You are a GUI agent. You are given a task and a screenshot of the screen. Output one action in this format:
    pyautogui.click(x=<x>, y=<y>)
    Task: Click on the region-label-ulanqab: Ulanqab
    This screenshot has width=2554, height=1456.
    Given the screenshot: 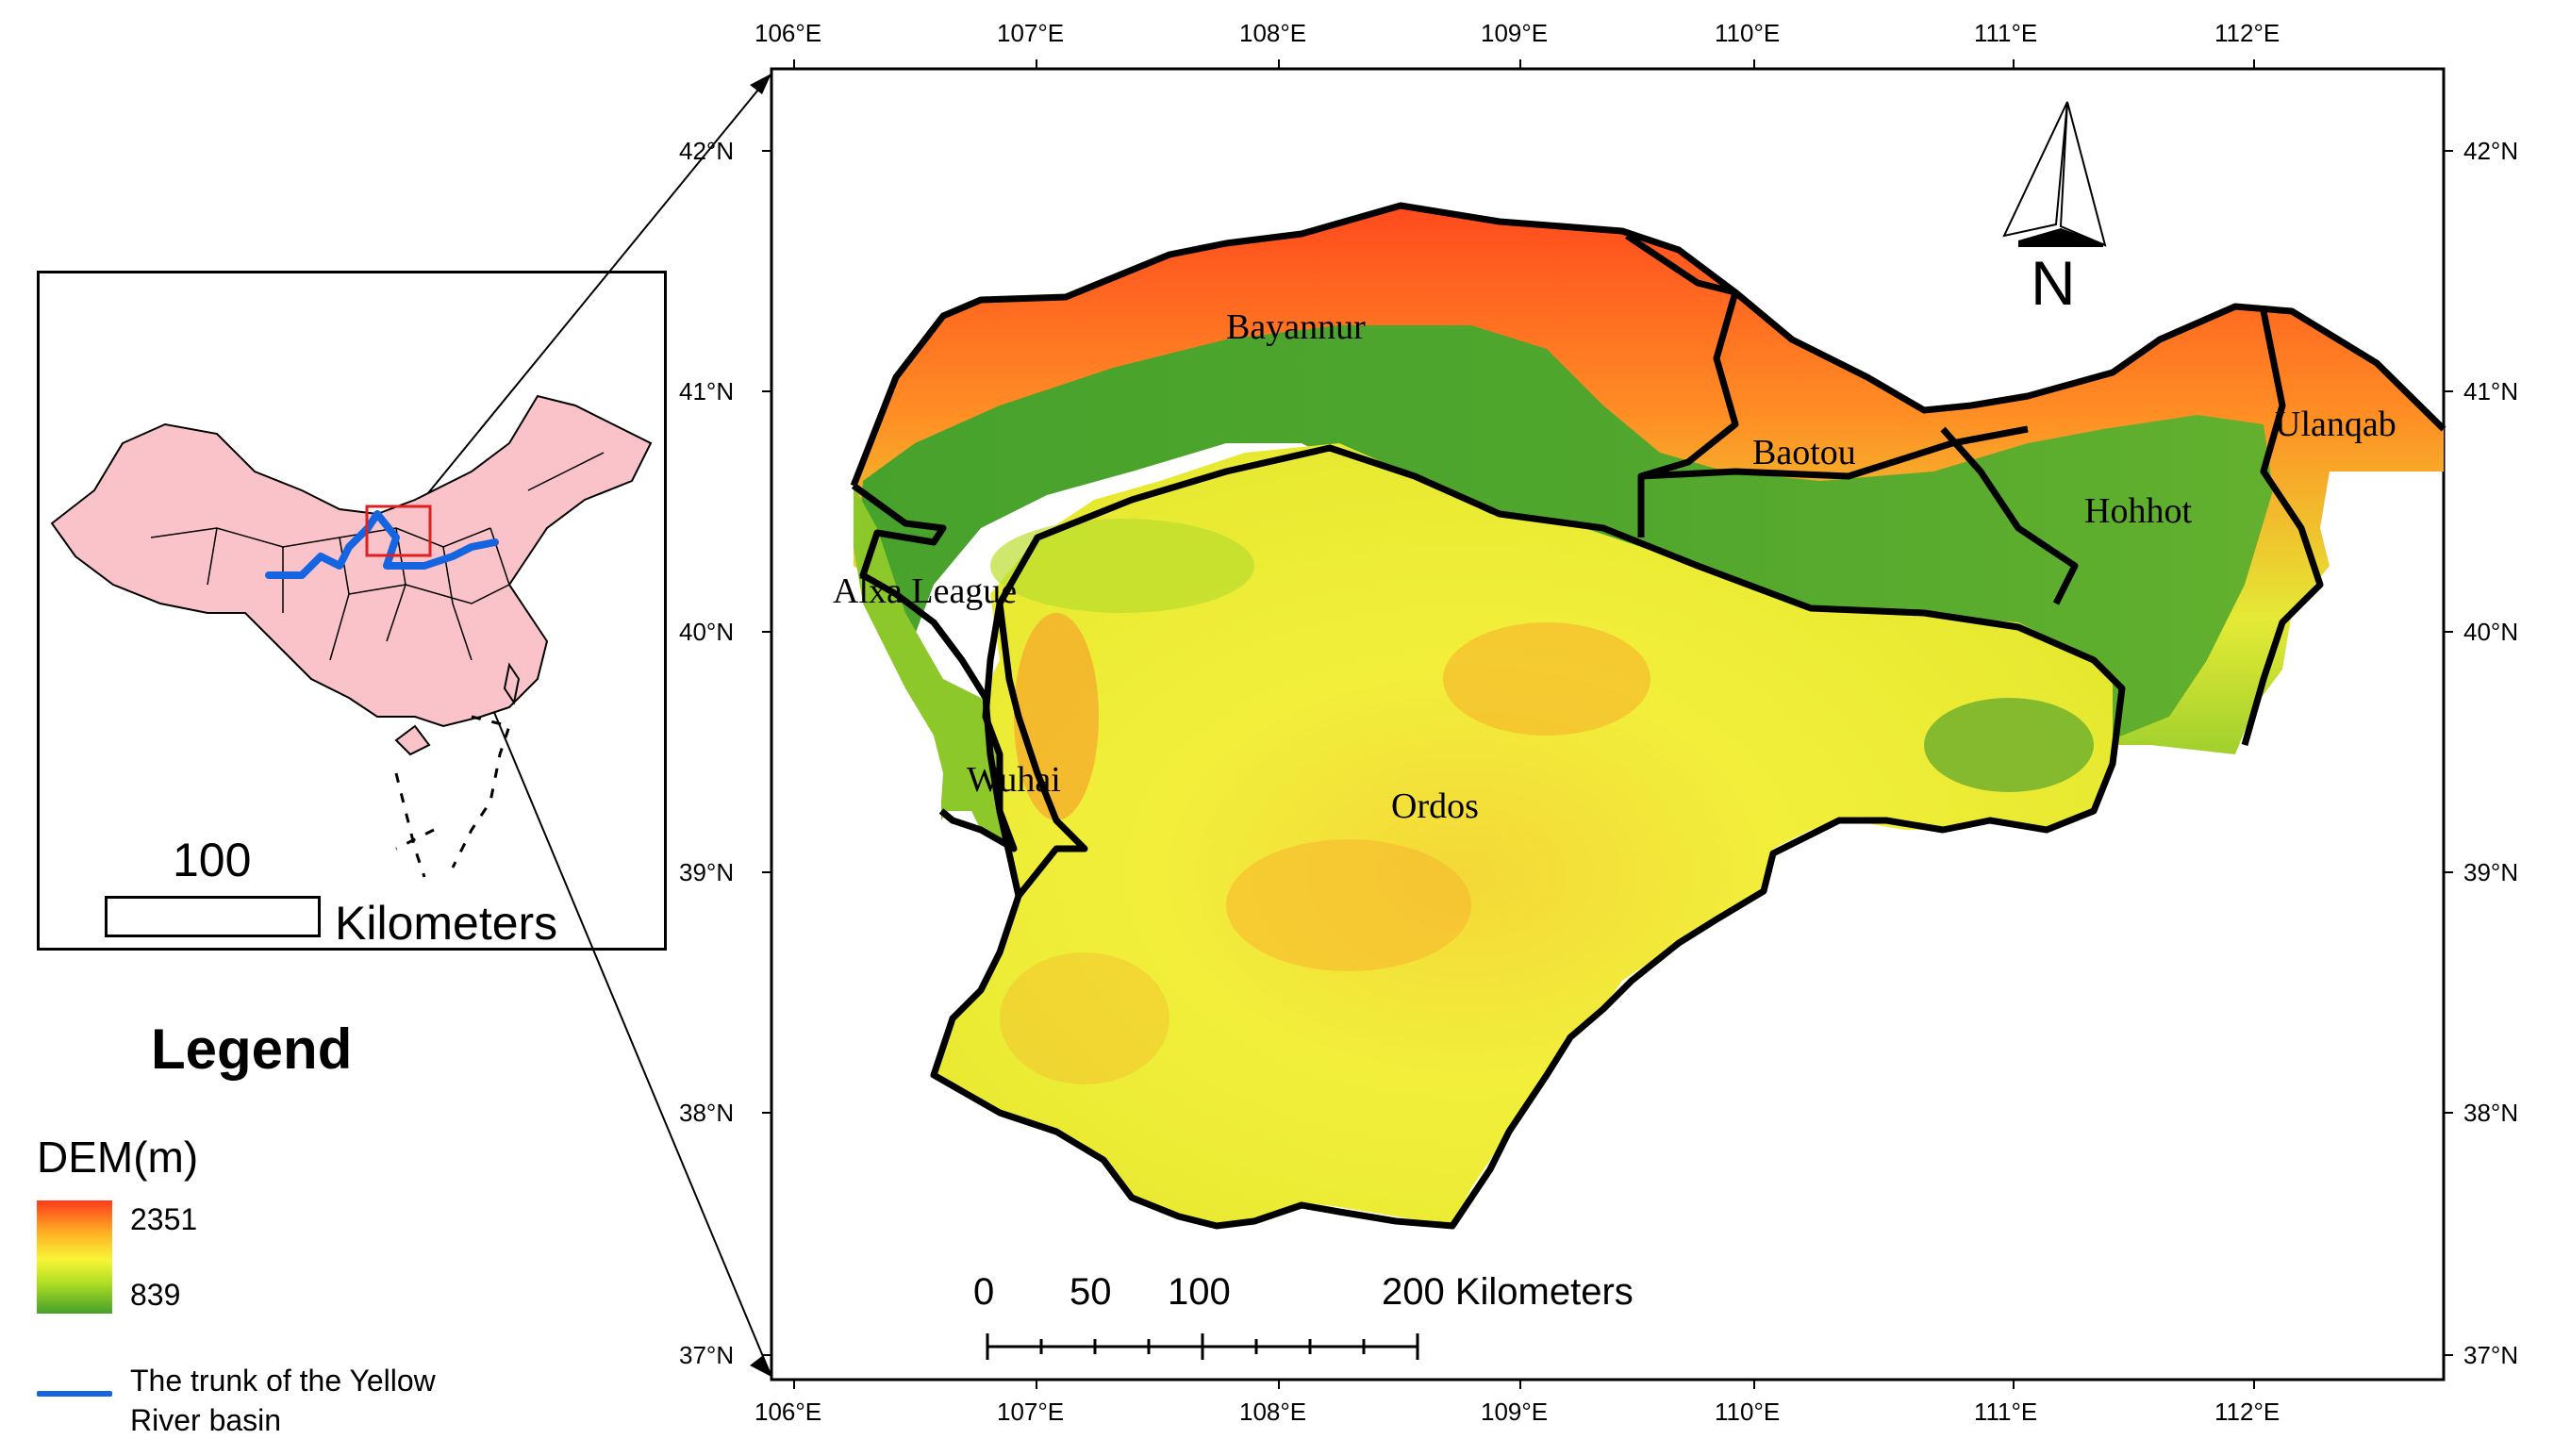 What is the action you would take?
    pyautogui.click(x=2335, y=424)
    